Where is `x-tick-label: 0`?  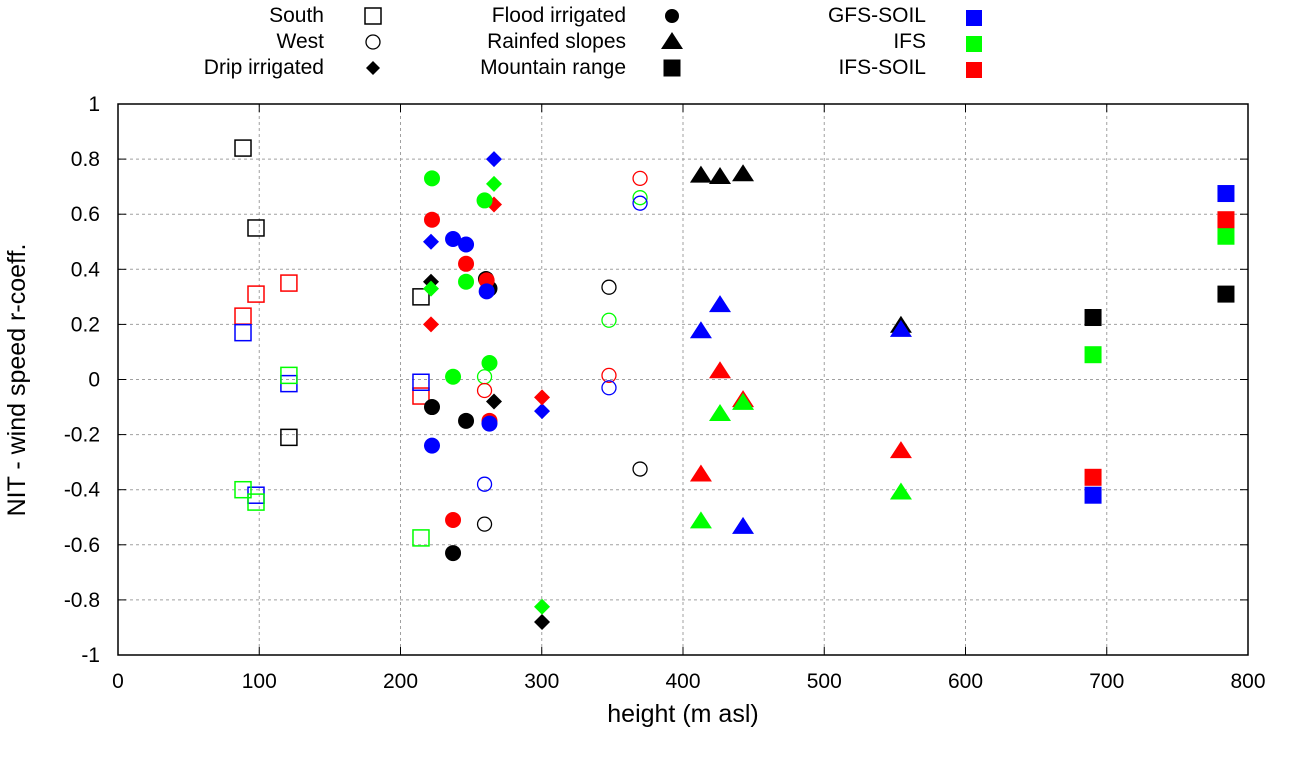
x-tick-label: 0 is located at coordinates (118, 681).